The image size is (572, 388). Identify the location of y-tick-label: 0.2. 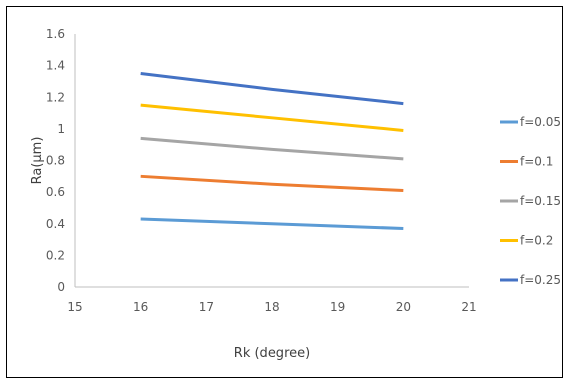
(55, 255).